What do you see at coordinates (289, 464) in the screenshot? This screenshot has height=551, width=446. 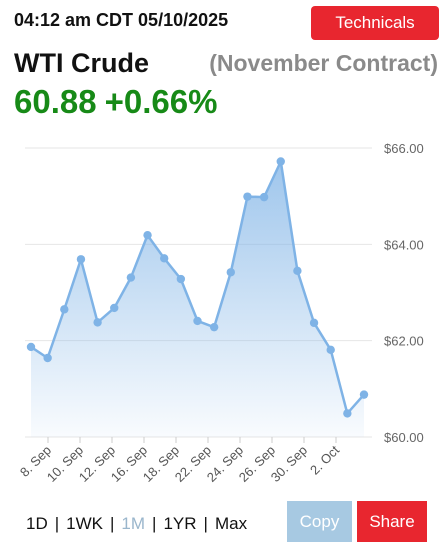 I see `x-tick-label: 30. Sep` at bounding box center [289, 464].